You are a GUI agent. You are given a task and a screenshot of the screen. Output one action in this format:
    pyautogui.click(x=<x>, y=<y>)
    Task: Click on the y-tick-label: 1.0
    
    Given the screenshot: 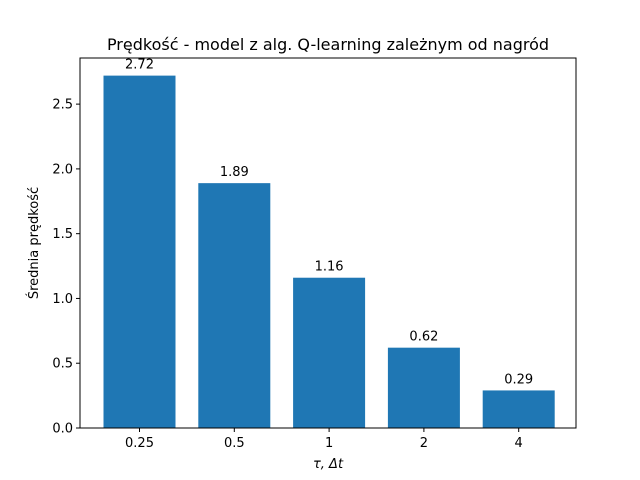 What is the action you would take?
    pyautogui.click(x=62, y=299)
    